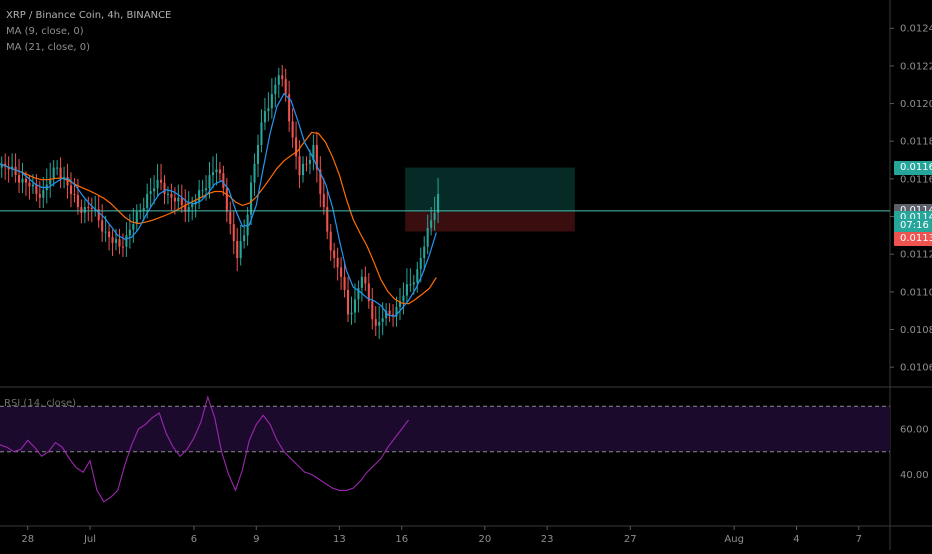  What do you see at coordinates (89, 539) in the screenshot?
I see `time-tick-label: Jul` at bounding box center [89, 539].